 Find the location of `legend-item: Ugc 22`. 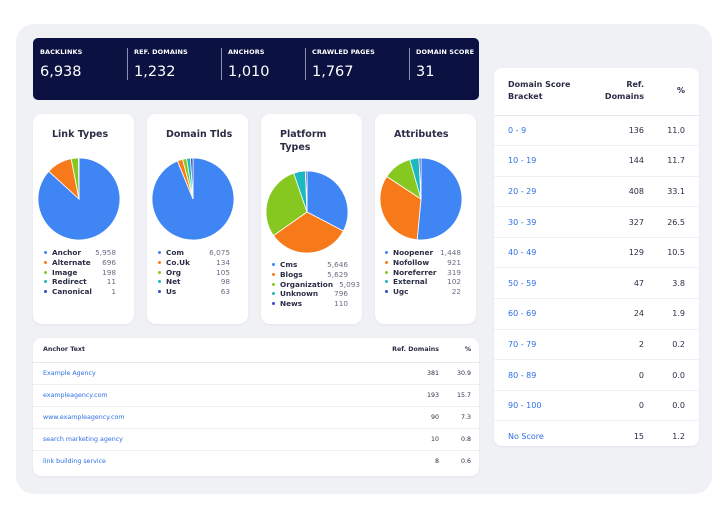

legend-item: Ugc 22 is located at coordinates (423, 292).